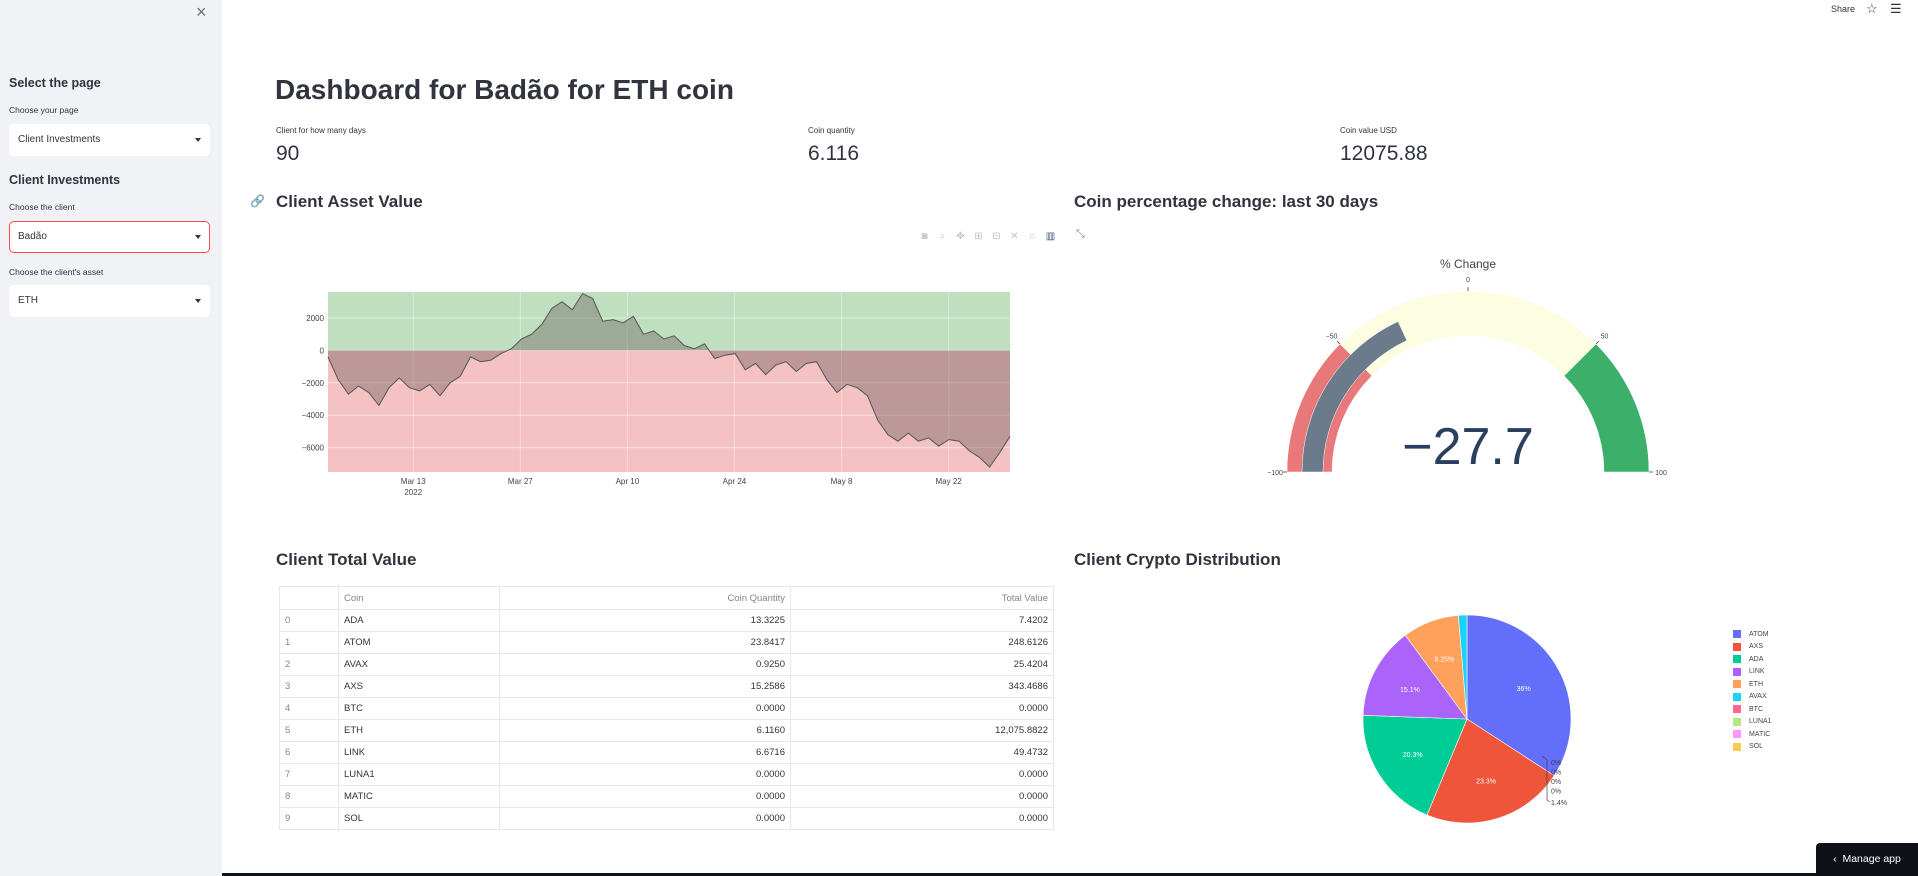 This screenshot has width=1918, height=876. What do you see at coordinates (1413, 755) in the screenshot?
I see `pie-slice-label: 20.3%` at bounding box center [1413, 755].